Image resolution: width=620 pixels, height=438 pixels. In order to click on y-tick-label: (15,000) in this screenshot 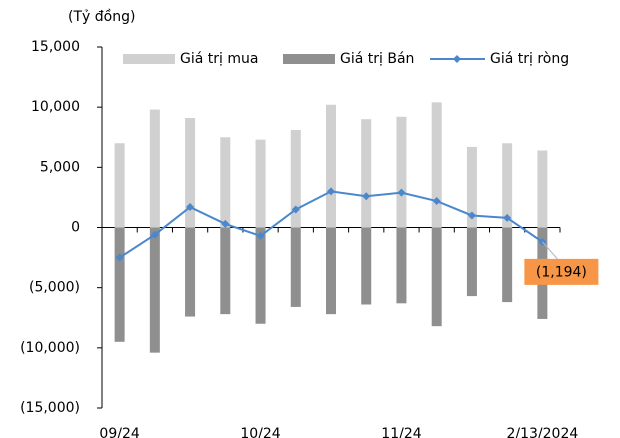, I will do `click(50, 408)`.